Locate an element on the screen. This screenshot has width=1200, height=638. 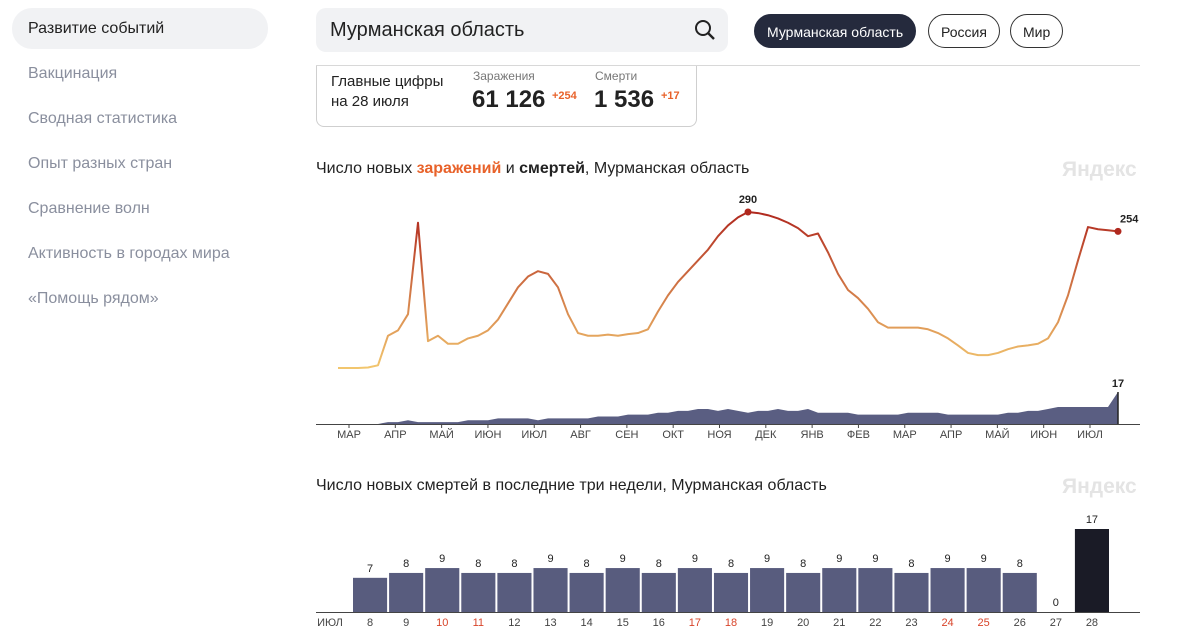
cases-total: 61 126 is located at coordinates (509, 99).